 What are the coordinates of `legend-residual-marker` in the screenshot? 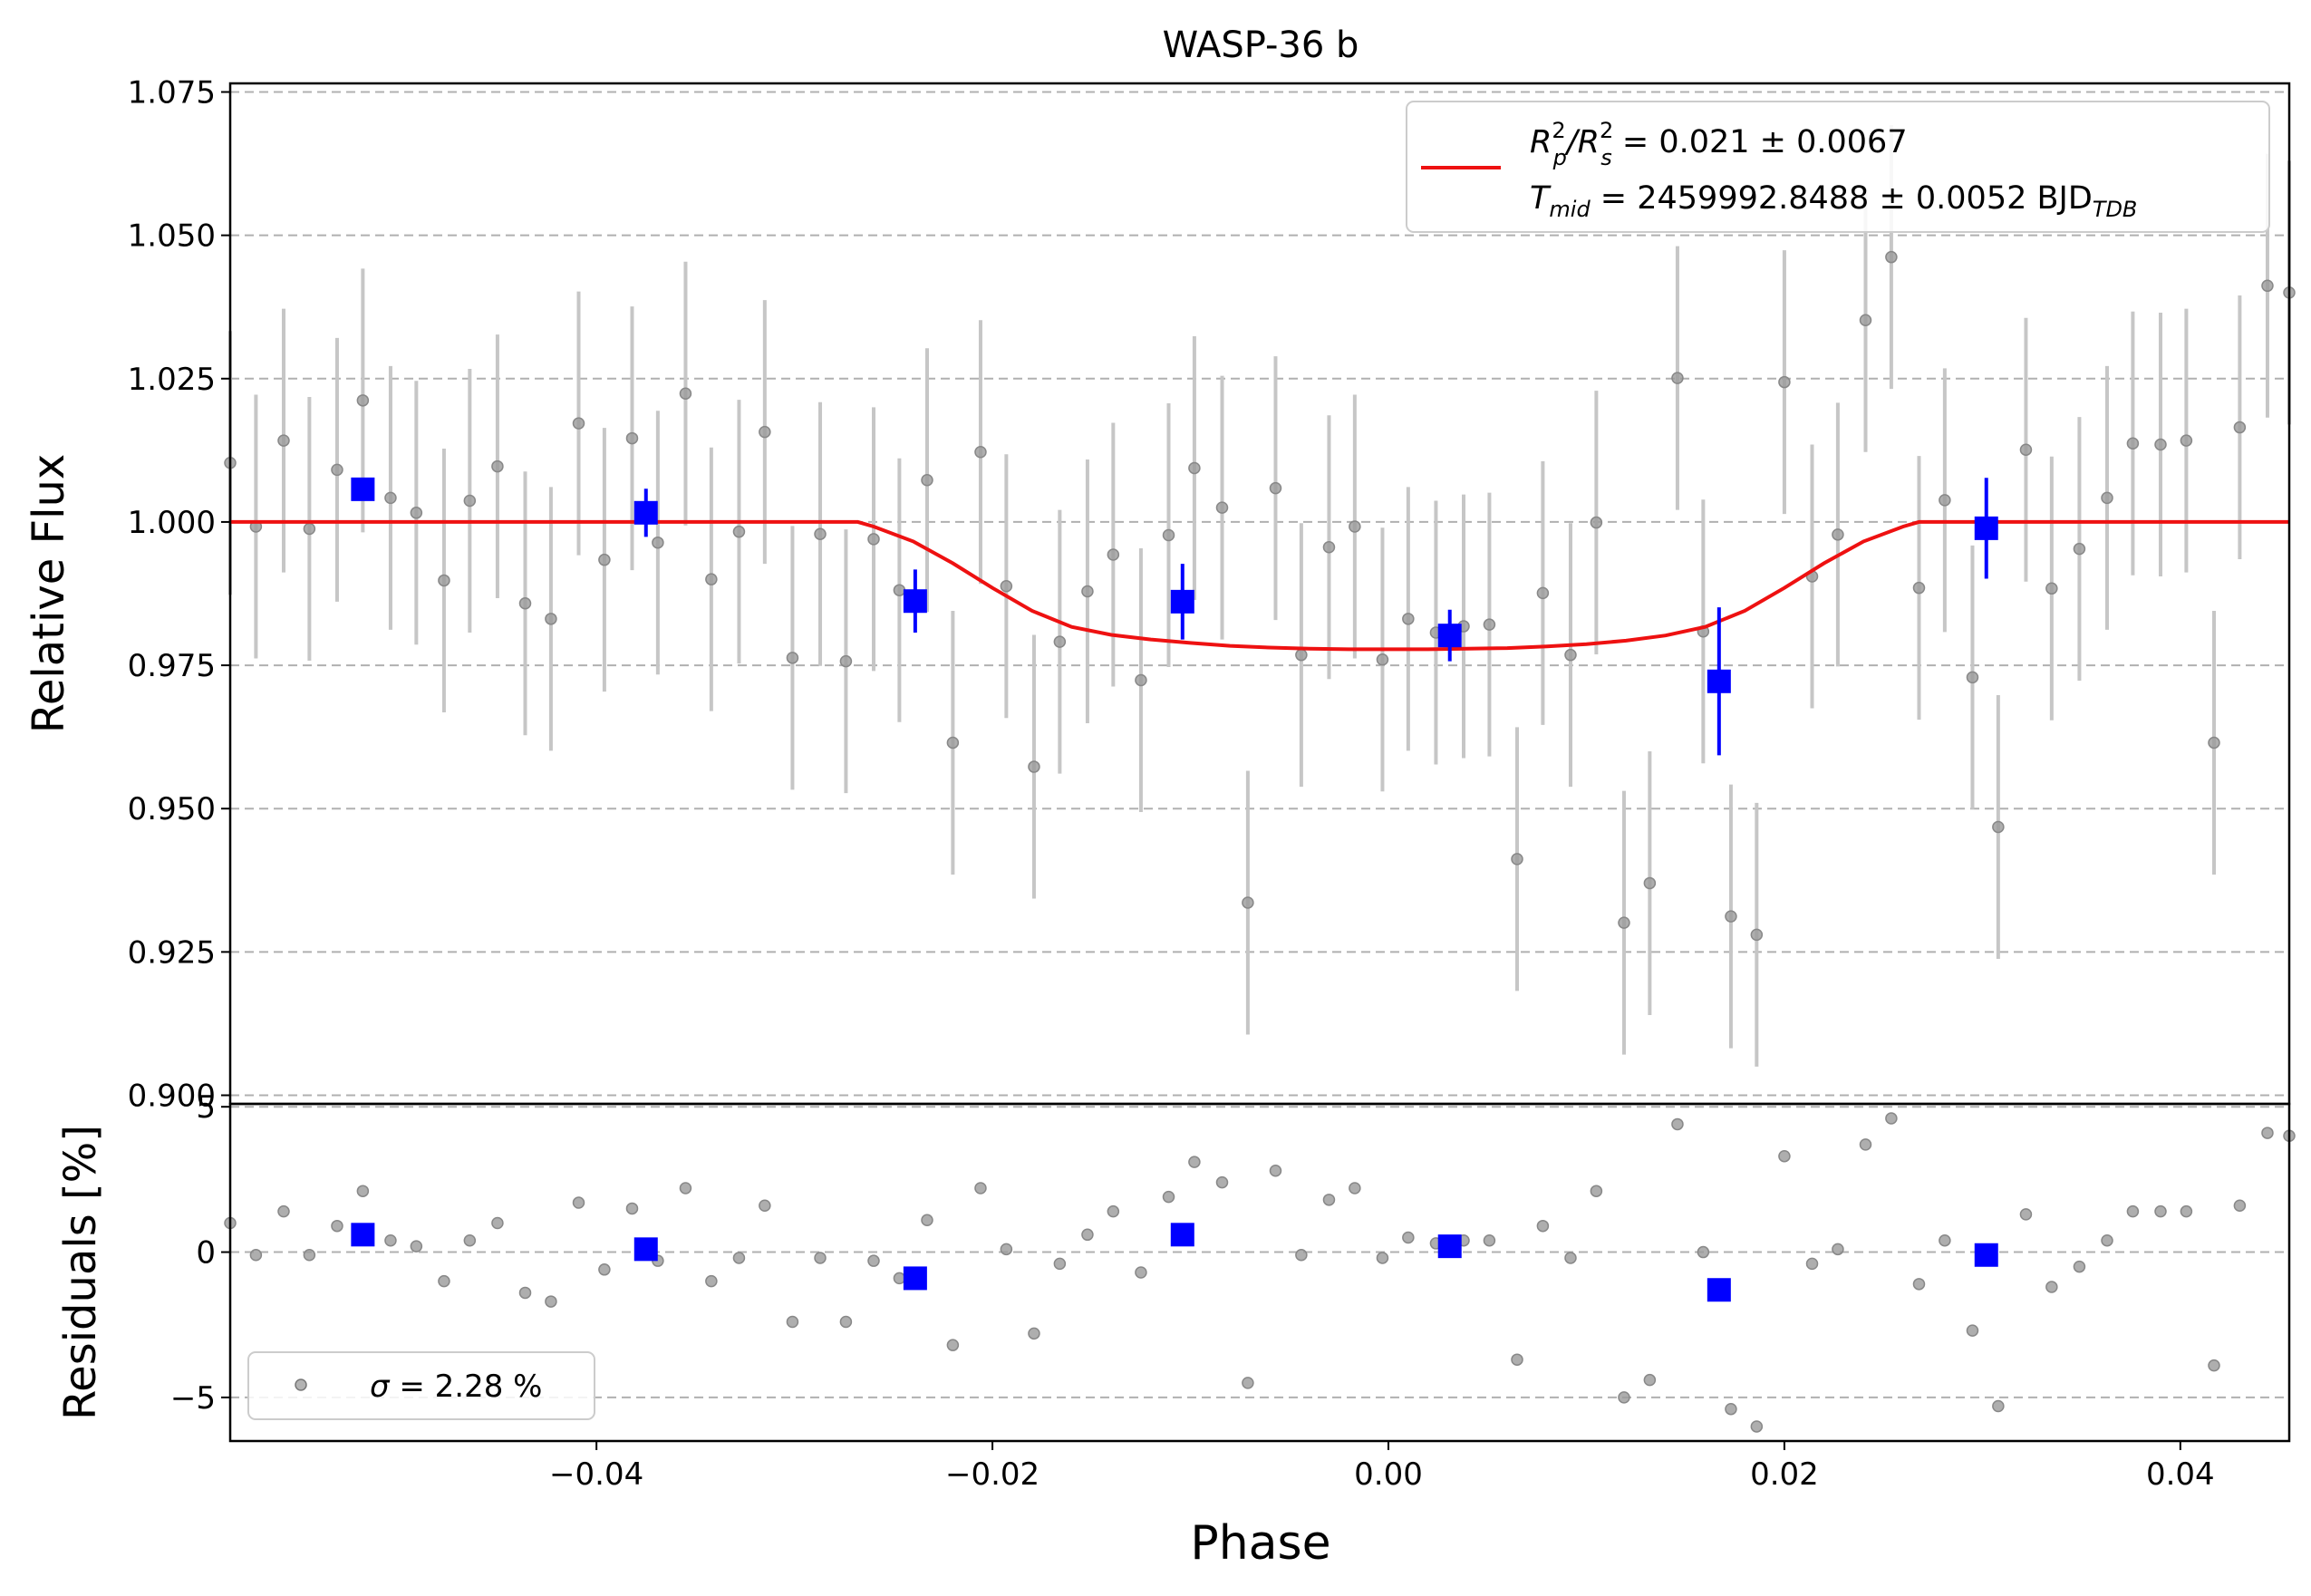 It's located at (301, 1384).